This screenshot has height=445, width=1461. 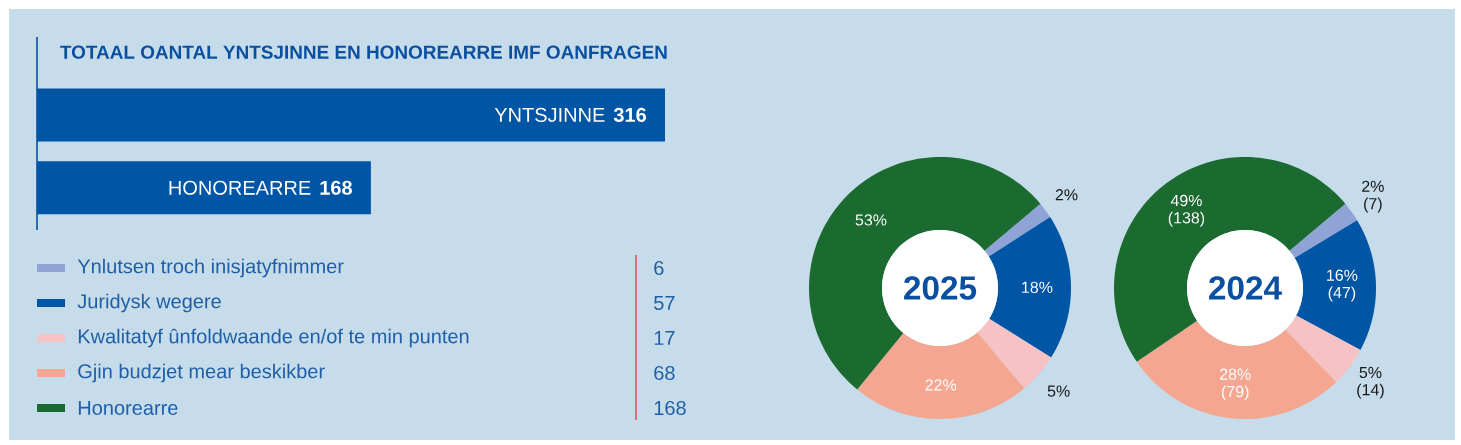 I want to click on data-label: 5% (14), so click(x=1370, y=382).